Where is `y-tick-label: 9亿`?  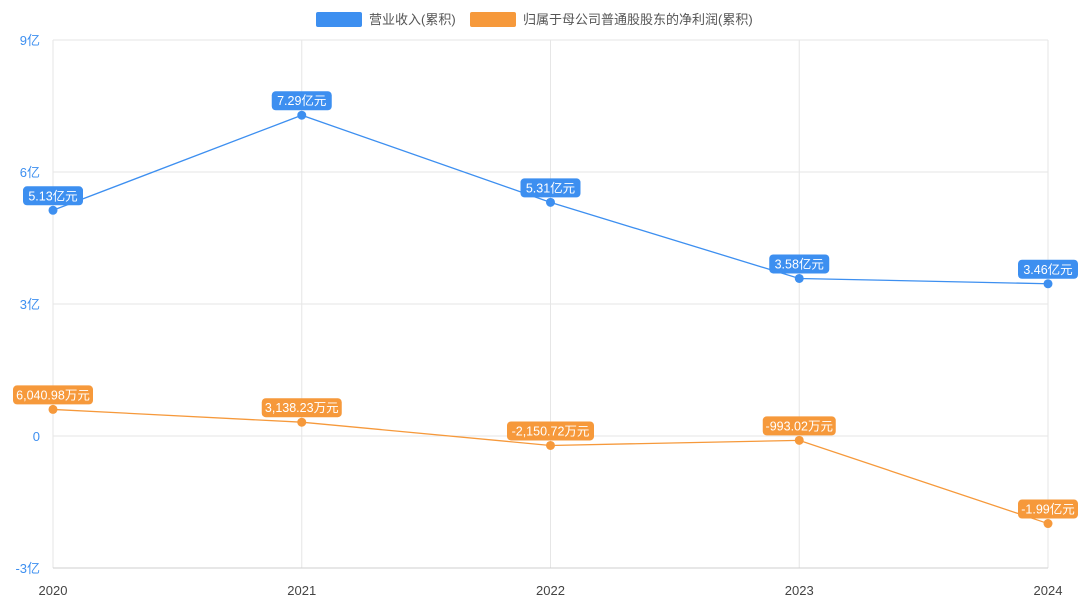 y-tick-label: 9亿 is located at coordinates (30, 40).